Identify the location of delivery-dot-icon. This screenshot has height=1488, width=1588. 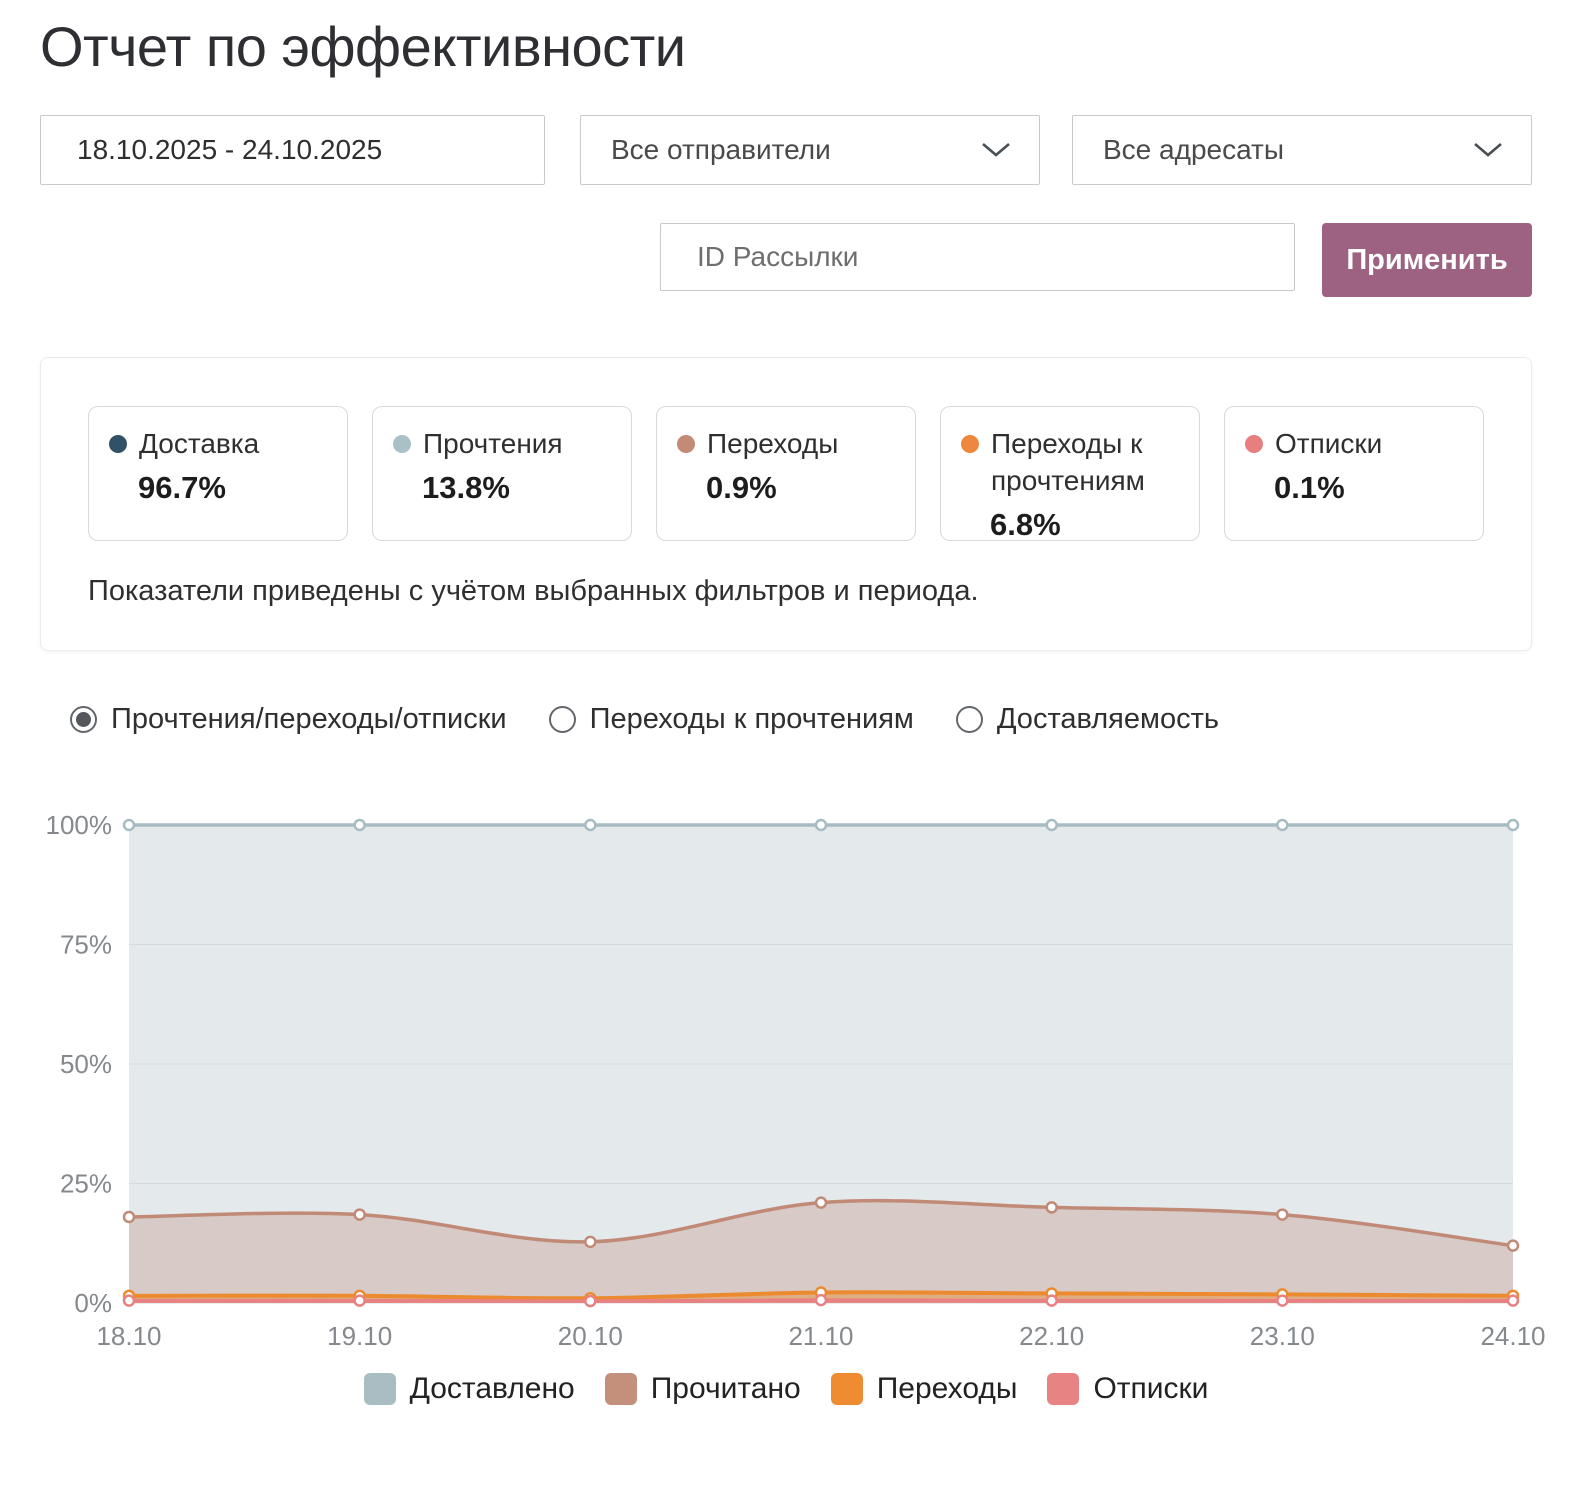
(118, 444).